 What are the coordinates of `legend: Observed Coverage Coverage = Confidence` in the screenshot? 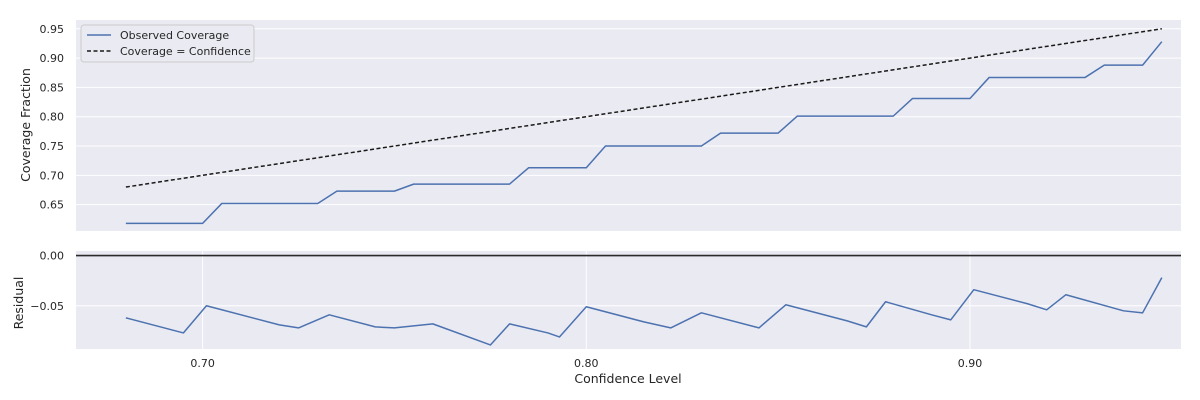 It's located at (167, 43).